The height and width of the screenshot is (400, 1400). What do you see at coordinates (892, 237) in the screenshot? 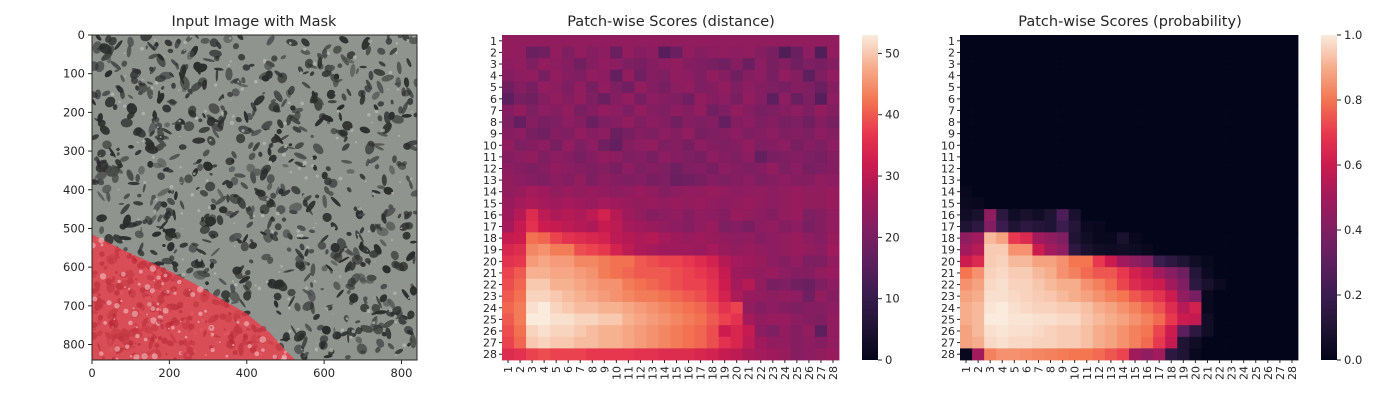
I see `colorbar-tick-label: 20` at bounding box center [892, 237].